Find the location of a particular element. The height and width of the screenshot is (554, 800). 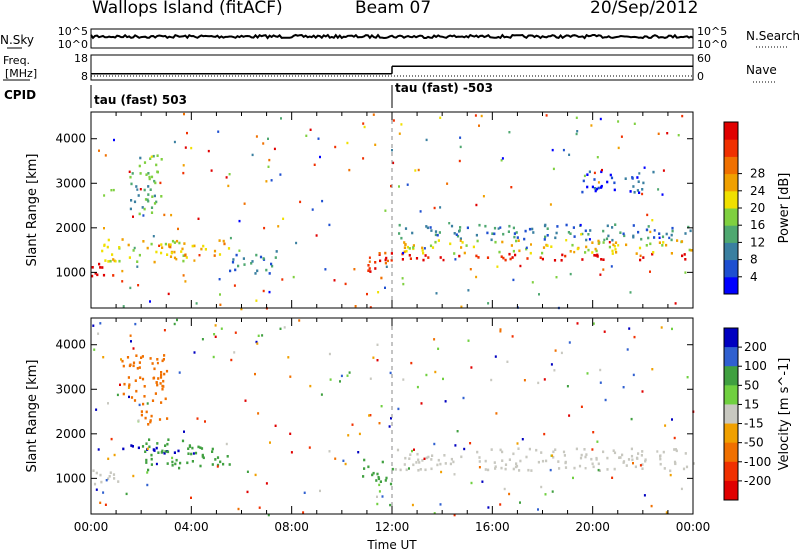

velocity-panel-ytick-label: 2000 is located at coordinates (70, 434).